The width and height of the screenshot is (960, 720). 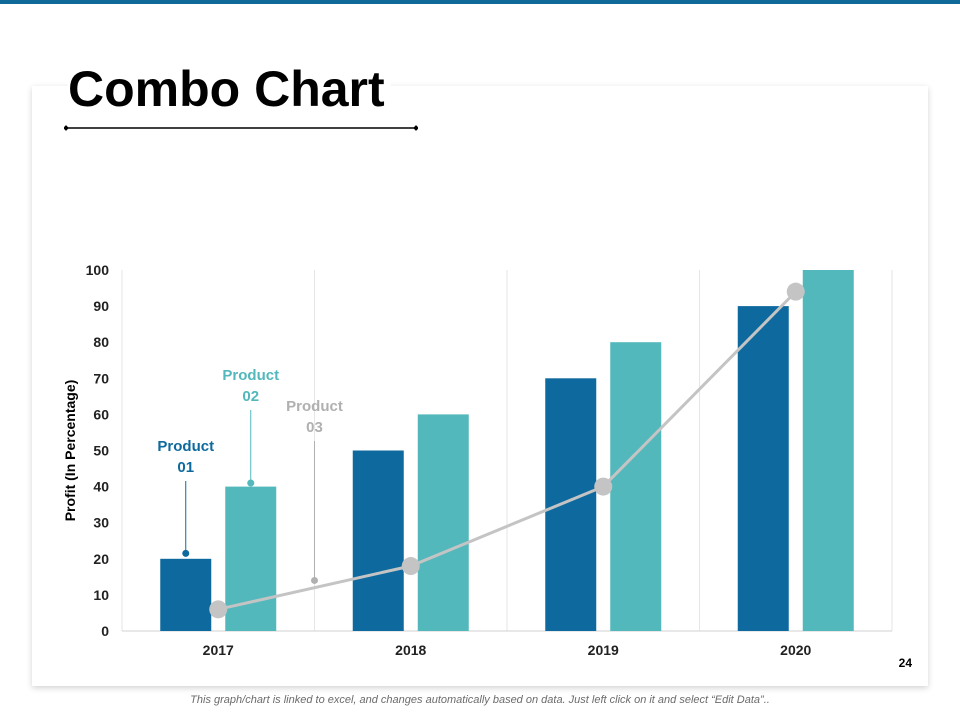 What do you see at coordinates (101, 559) in the screenshot?
I see `y-tick-label: 20` at bounding box center [101, 559].